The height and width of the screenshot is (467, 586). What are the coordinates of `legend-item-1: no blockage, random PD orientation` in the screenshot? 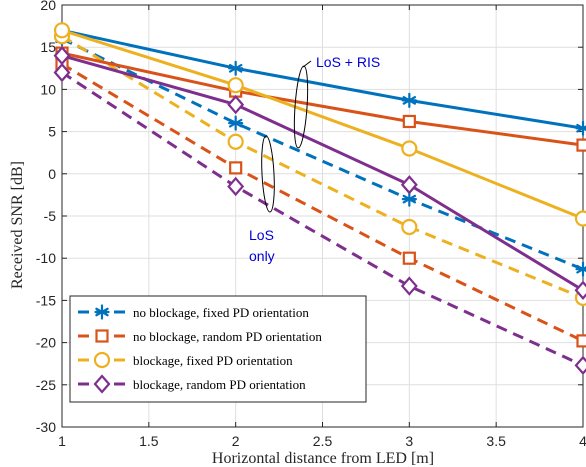 It's located at (200, 336).